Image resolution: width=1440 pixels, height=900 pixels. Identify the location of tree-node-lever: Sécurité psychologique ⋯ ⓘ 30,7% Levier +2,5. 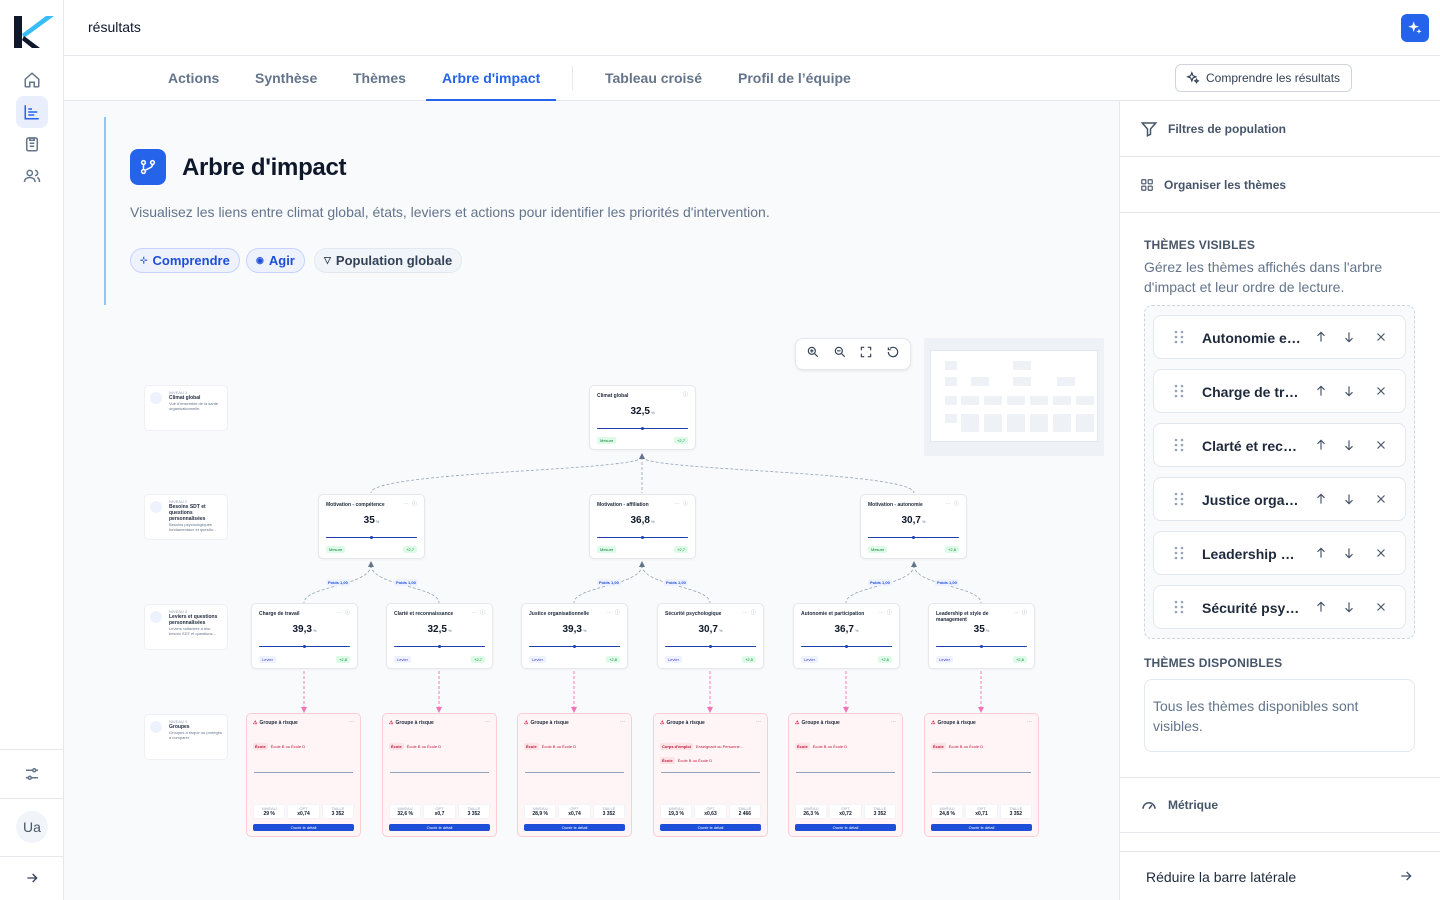
(710, 636).